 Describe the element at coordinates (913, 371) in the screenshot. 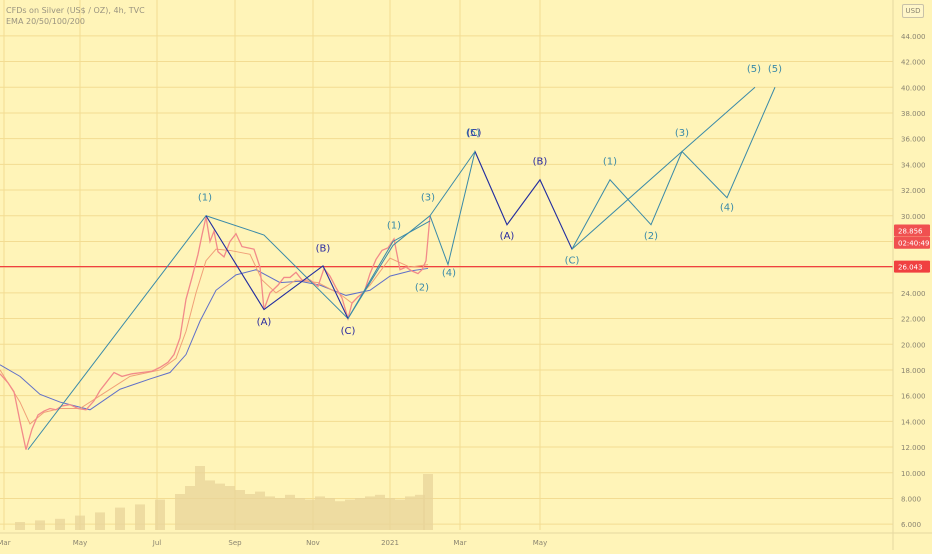

I see `y-tick-label: 18.000` at that location.